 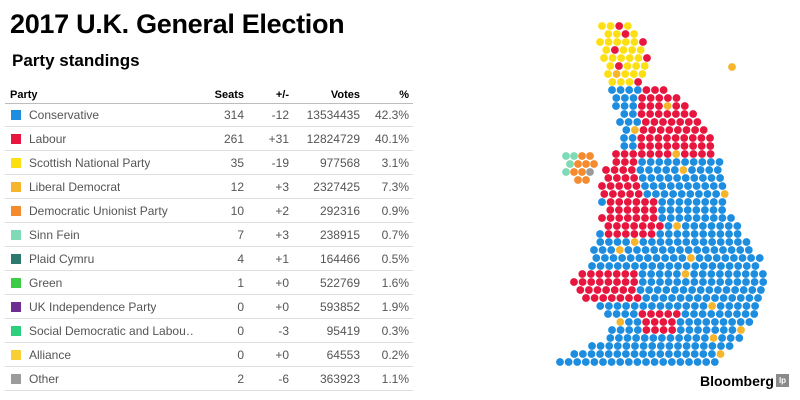 I want to click on table-row: Alliance 0 +0 64553 0.2%, so click(x=209, y=354).